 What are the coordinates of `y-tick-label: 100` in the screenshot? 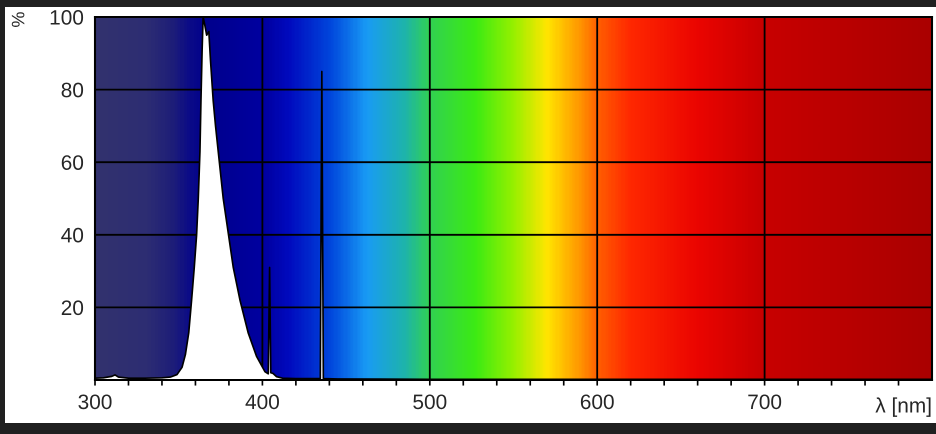 It's located at (67, 17).